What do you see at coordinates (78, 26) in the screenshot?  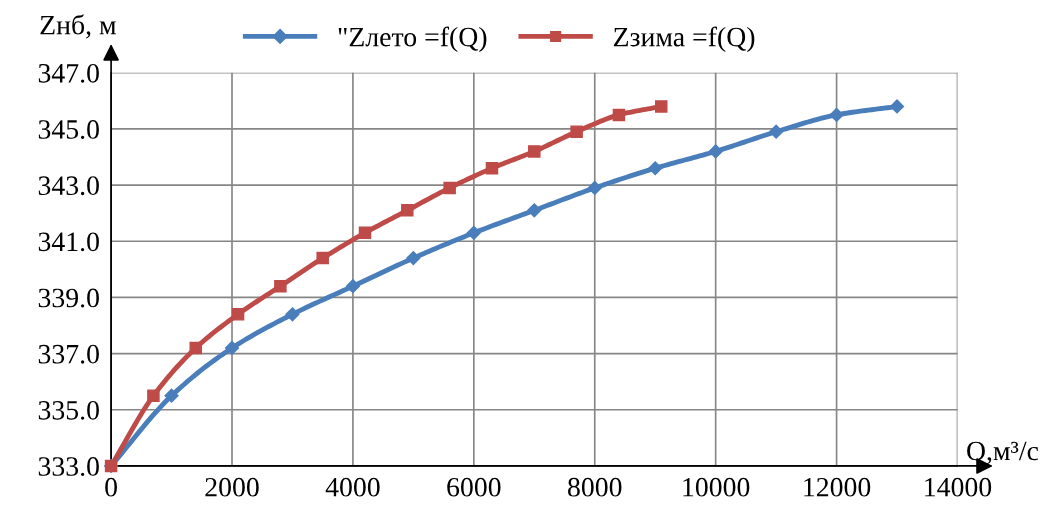 I see `y-axis-title: Zнб, м` at bounding box center [78, 26].